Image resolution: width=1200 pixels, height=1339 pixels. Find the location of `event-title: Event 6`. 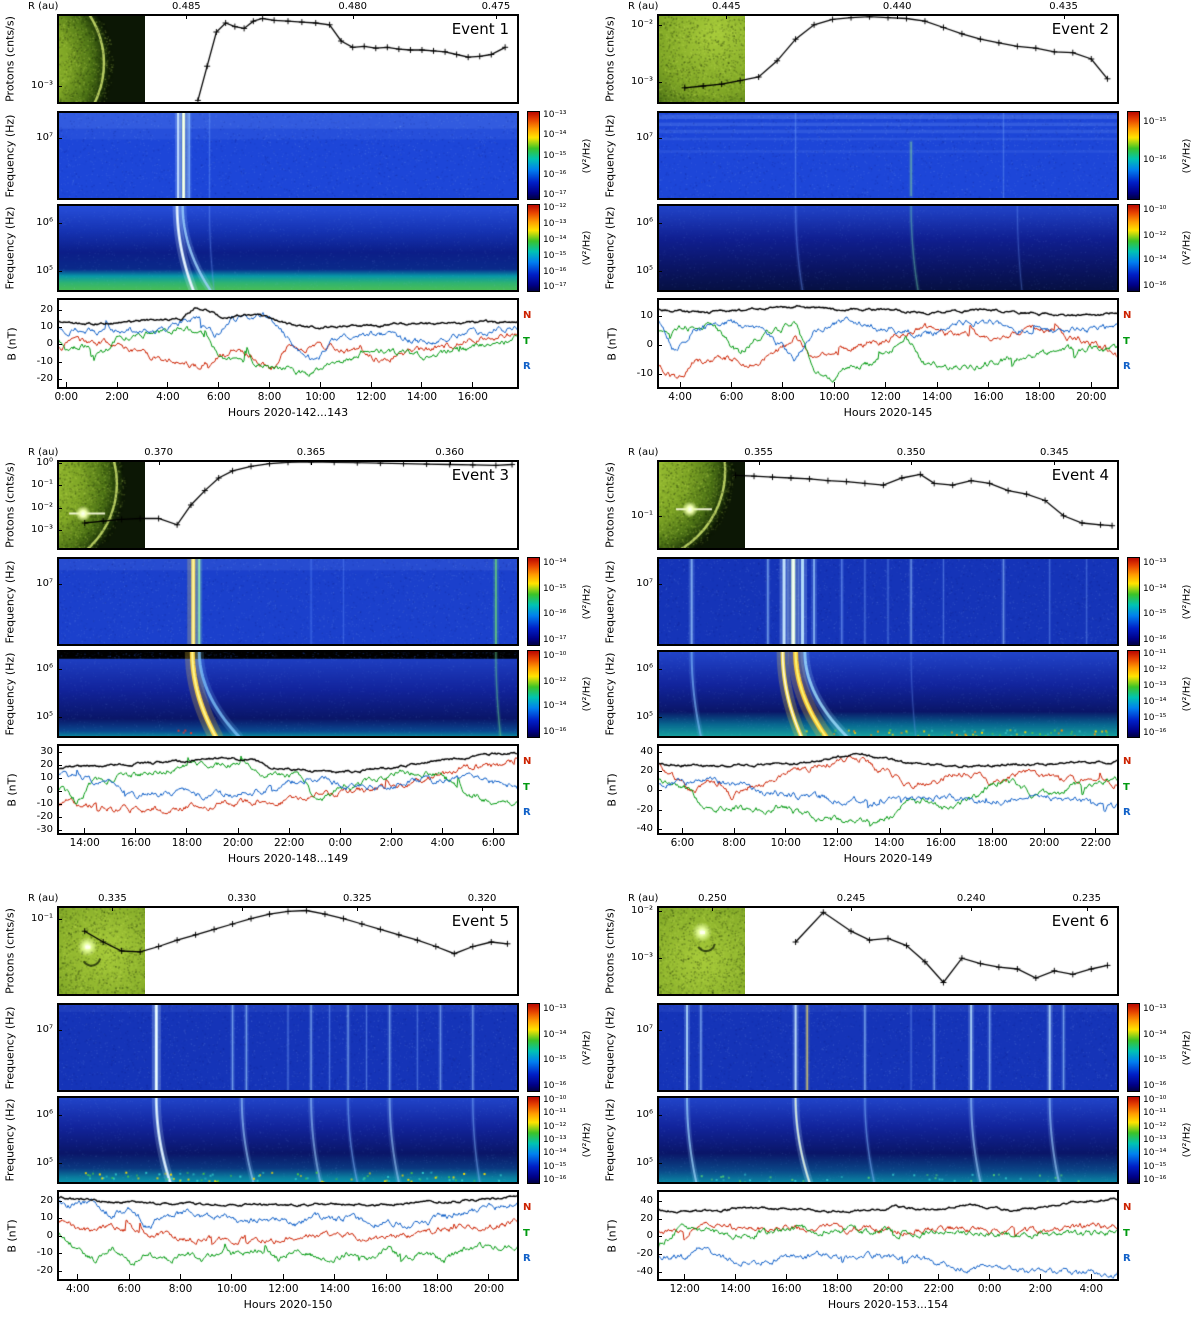

event-title: Event 6 is located at coordinates (1080, 921).